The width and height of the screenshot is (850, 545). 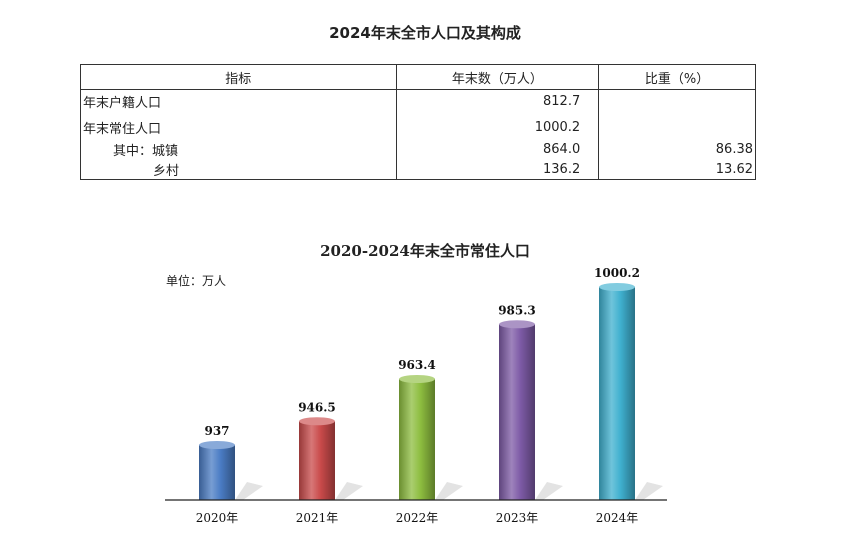 I want to click on header-indicator: 指标, so click(x=238, y=77).